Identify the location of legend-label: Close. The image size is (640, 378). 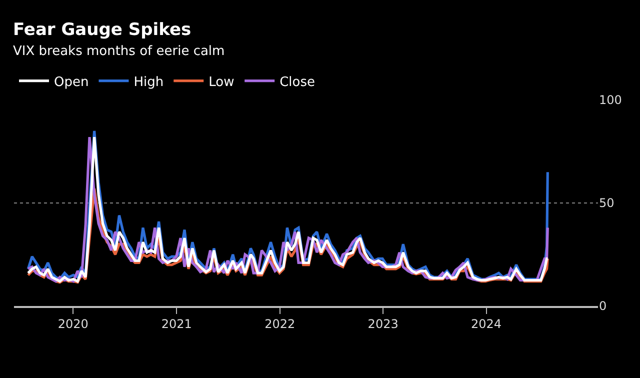
(298, 82).